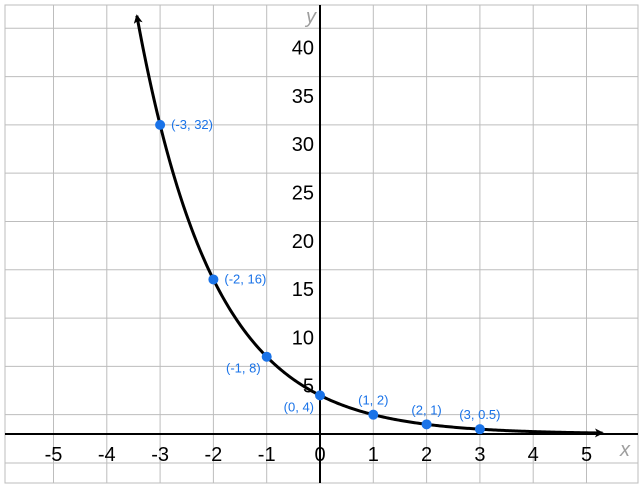  I want to click on x-tick-label: 1, so click(373, 455).